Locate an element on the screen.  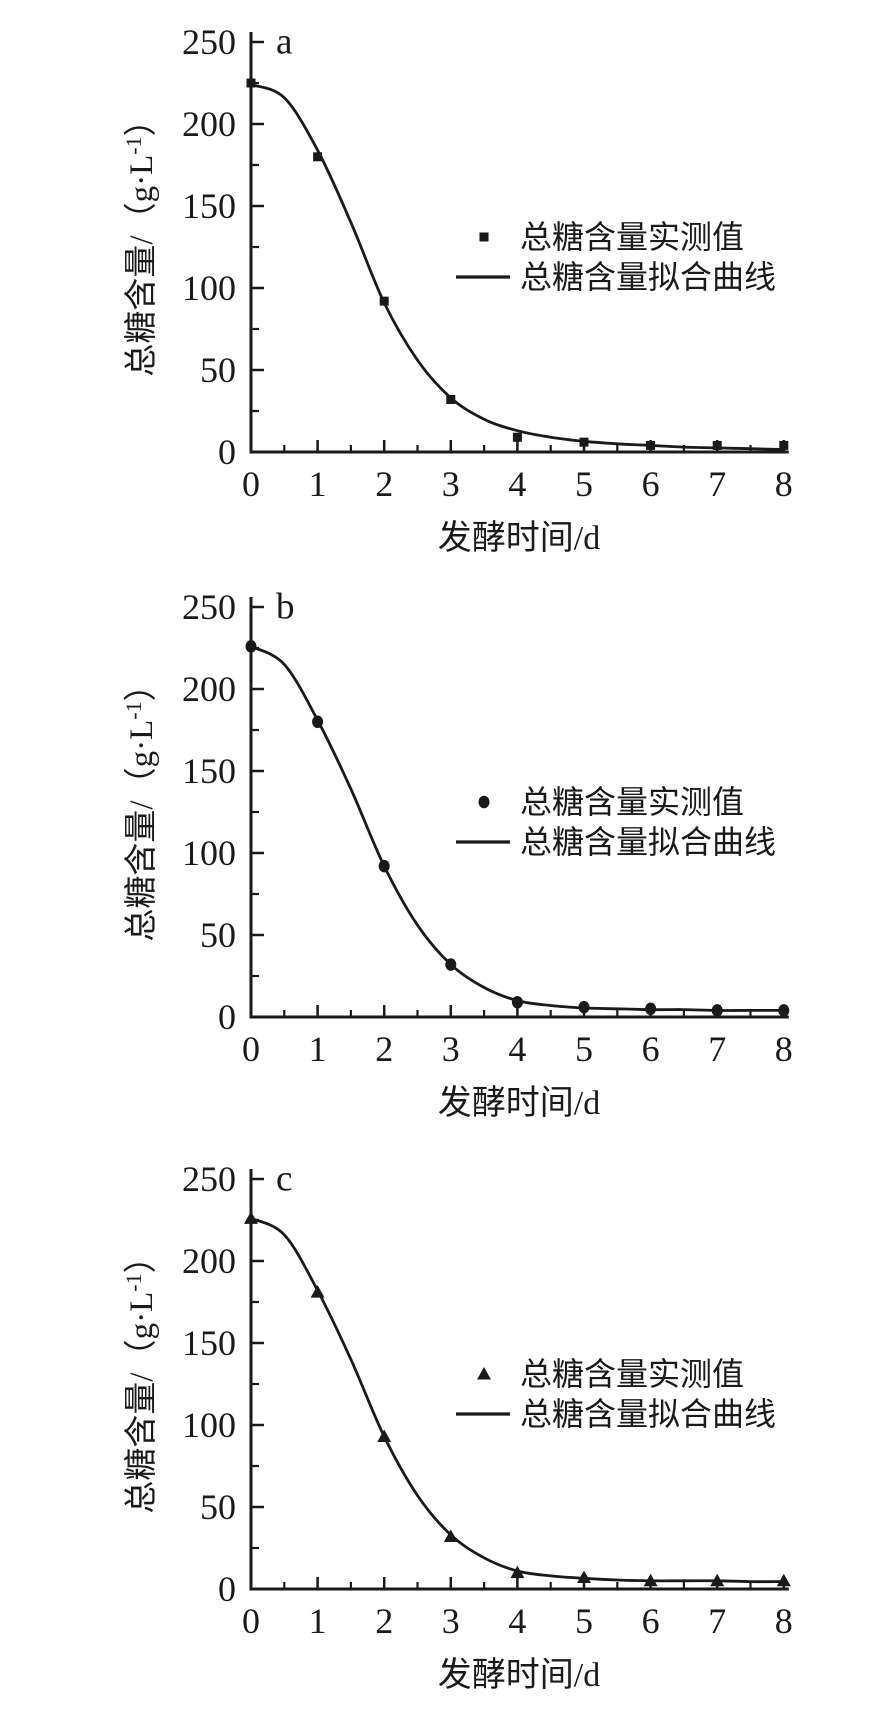
panel-label: b is located at coordinates (285, 607).